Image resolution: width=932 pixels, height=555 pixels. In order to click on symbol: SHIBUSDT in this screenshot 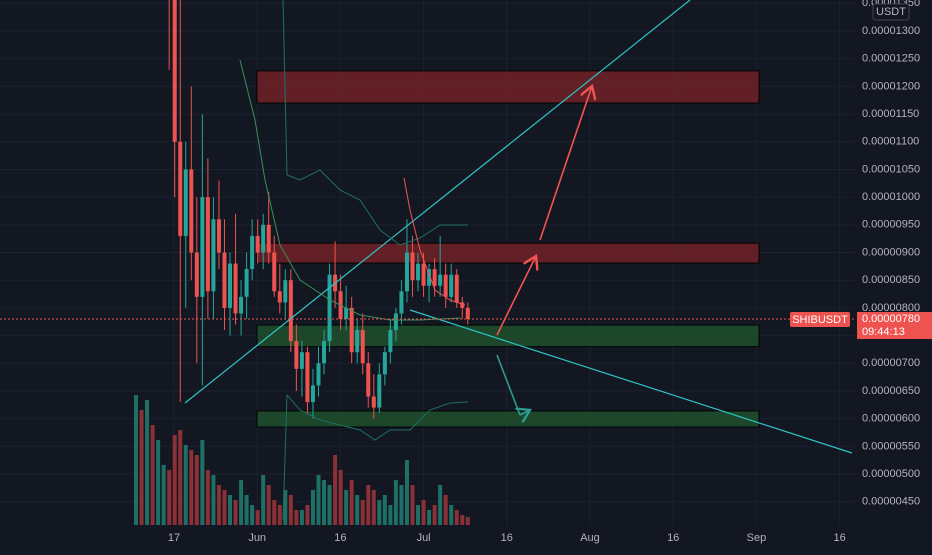, I will do `click(820, 320)`.